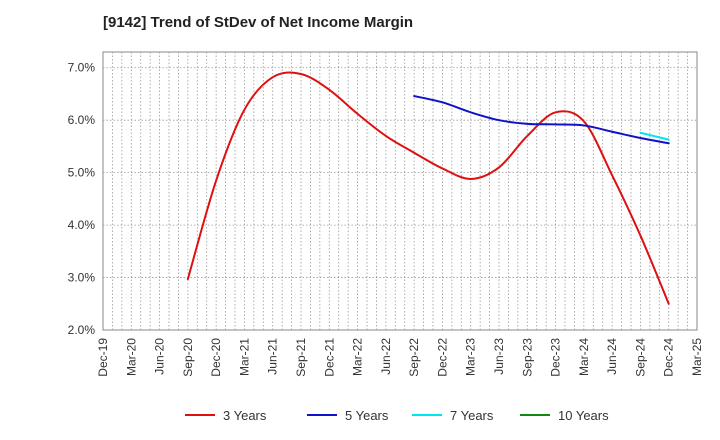 The image size is (720, 440). What do you see at coordinates (244, 357) in the screenshot?
I see `x-tick-label: Mar-21` at bounding box center [244, 357].